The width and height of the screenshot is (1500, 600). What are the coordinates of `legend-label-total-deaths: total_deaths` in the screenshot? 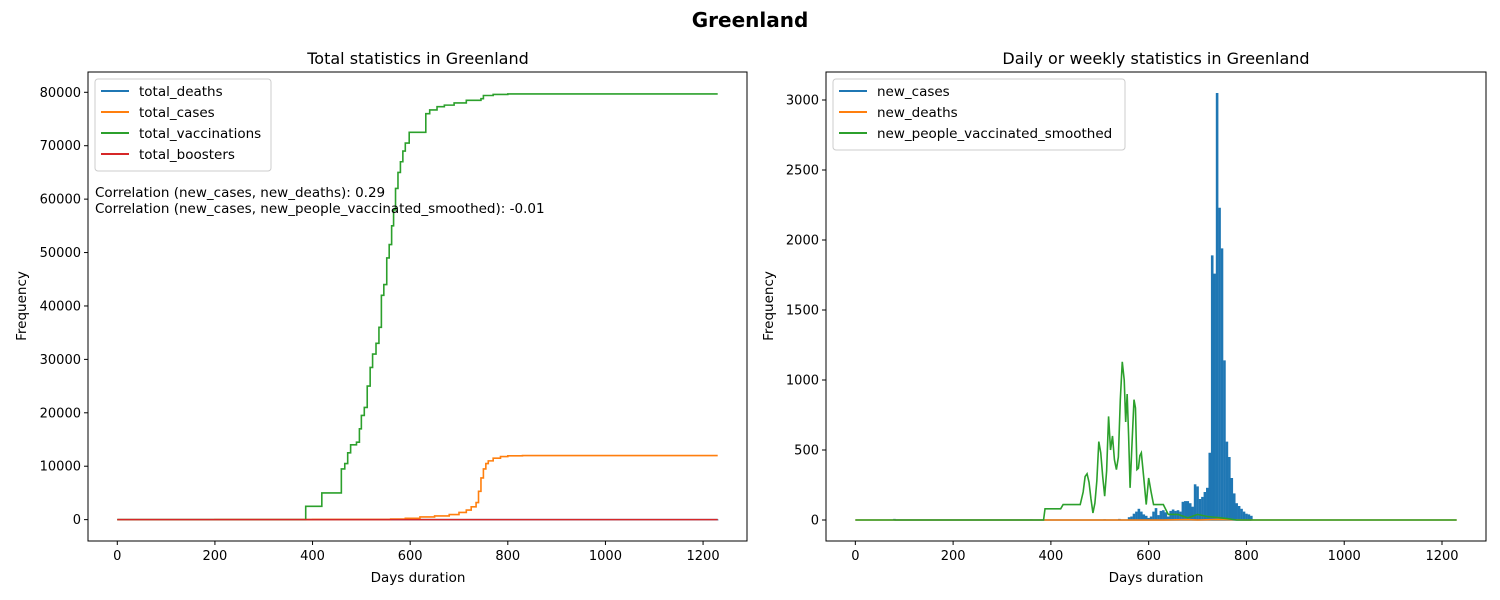 It's located at (181, 92).